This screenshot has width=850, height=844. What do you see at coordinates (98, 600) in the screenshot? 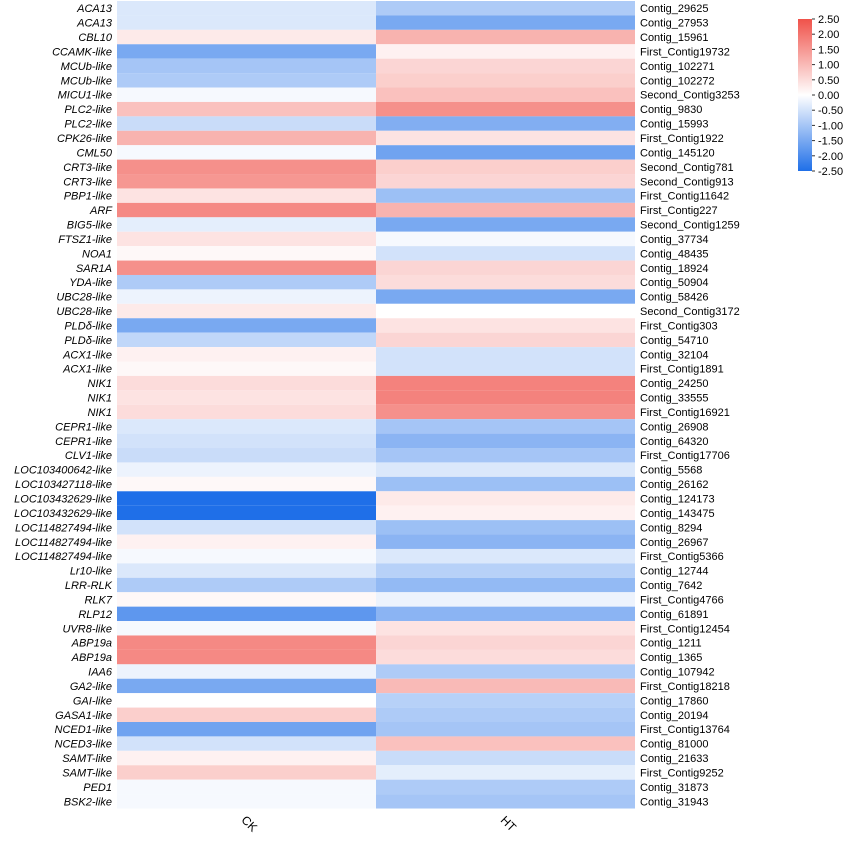
I see `gene-label: RLK7` at bounding box center [98, 600].